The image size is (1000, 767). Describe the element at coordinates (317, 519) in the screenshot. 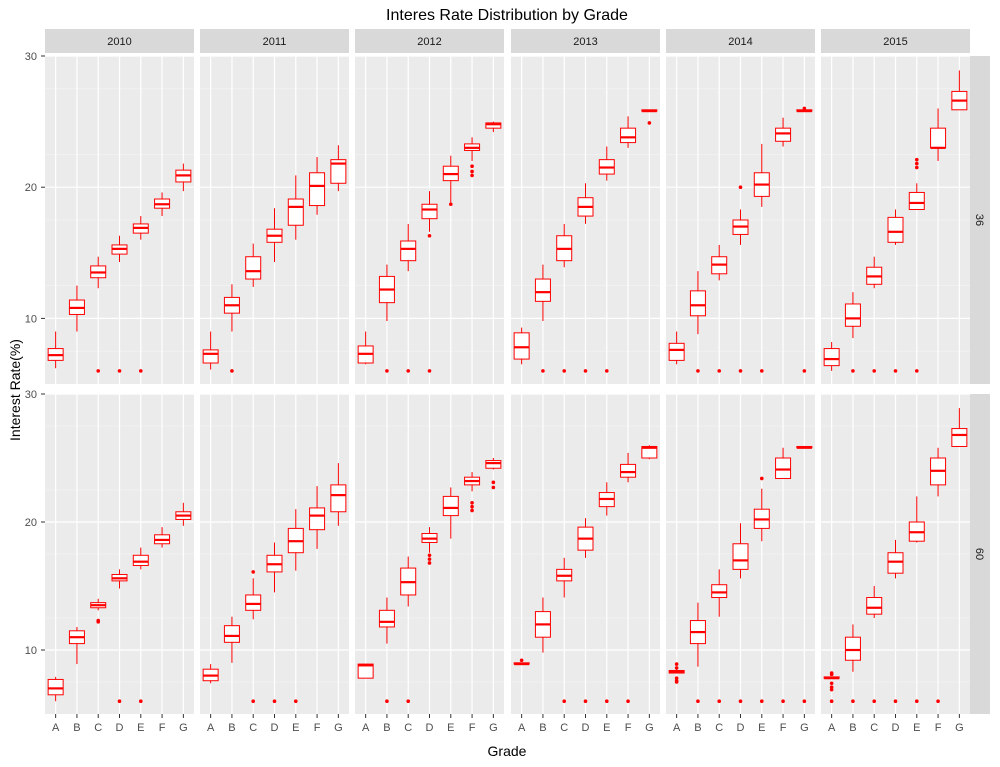

I see `box-60-2011-F` at that location.